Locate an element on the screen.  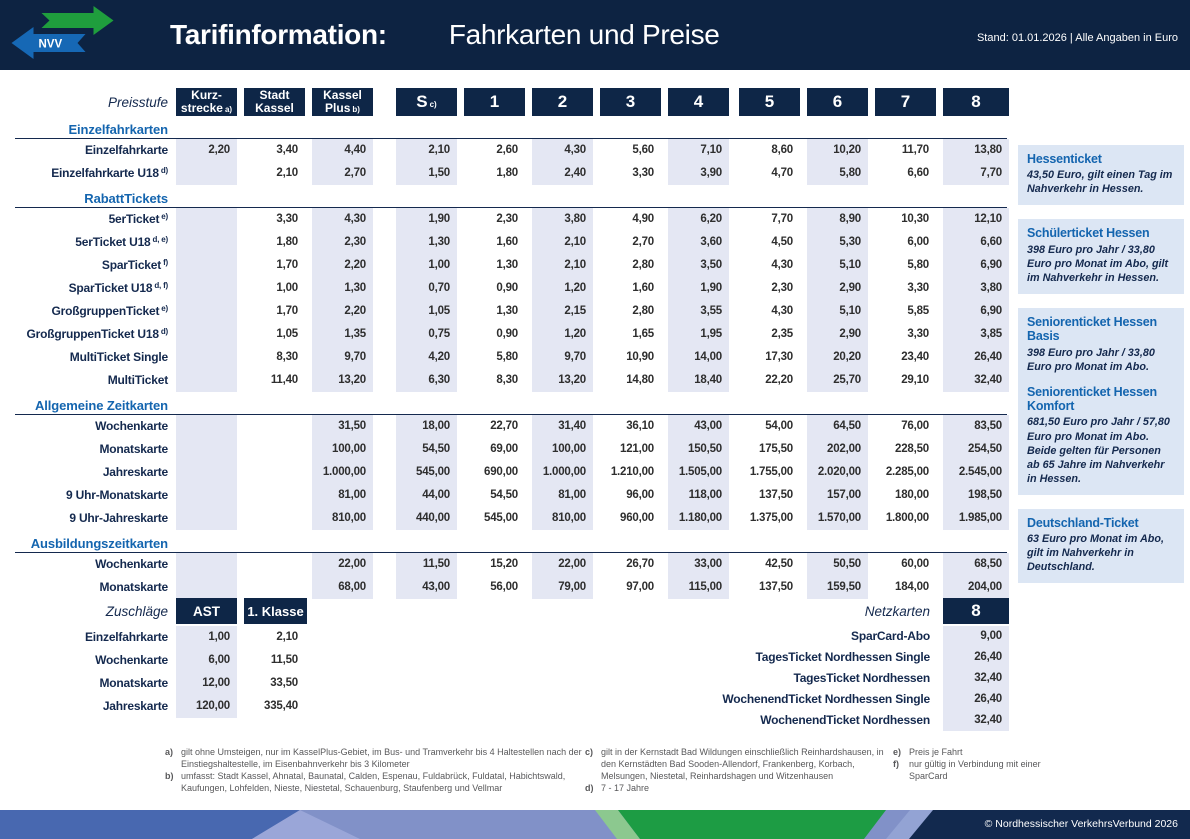
price-cell: 1.985,00 is located at coordinates (976, 518).